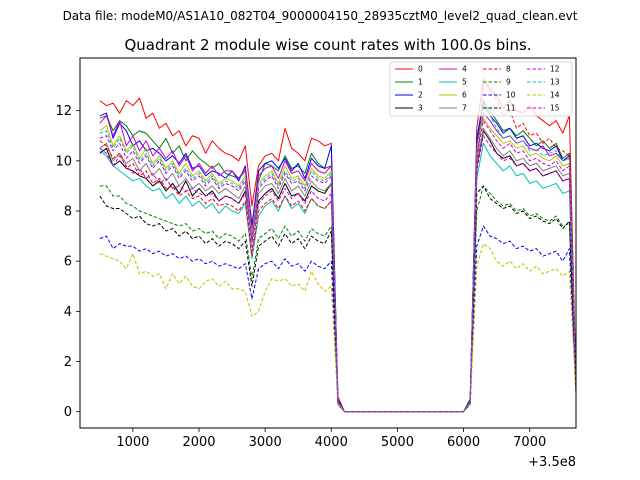 The width and height of the screenshot is (640, 480). What do you see at coordinates (555, 69) in the screenshot?
I see `legend-label-12: 12` at bounding box center [555, 69].